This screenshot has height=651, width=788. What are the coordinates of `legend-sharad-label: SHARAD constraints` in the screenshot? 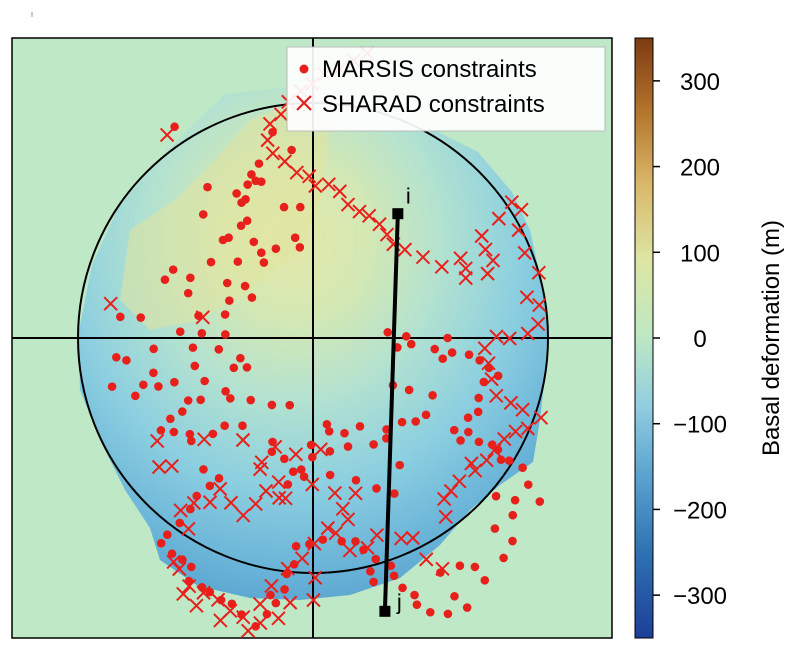 It's located at (433, 104).